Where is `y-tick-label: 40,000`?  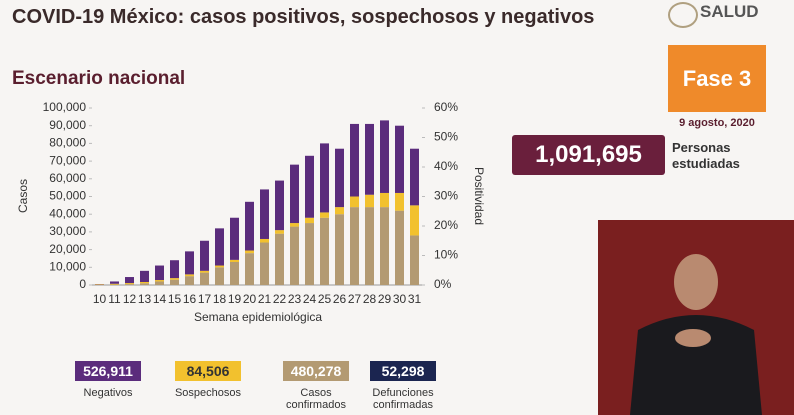 y-tick-label: 40,000 is located at coordinates (67, 213).